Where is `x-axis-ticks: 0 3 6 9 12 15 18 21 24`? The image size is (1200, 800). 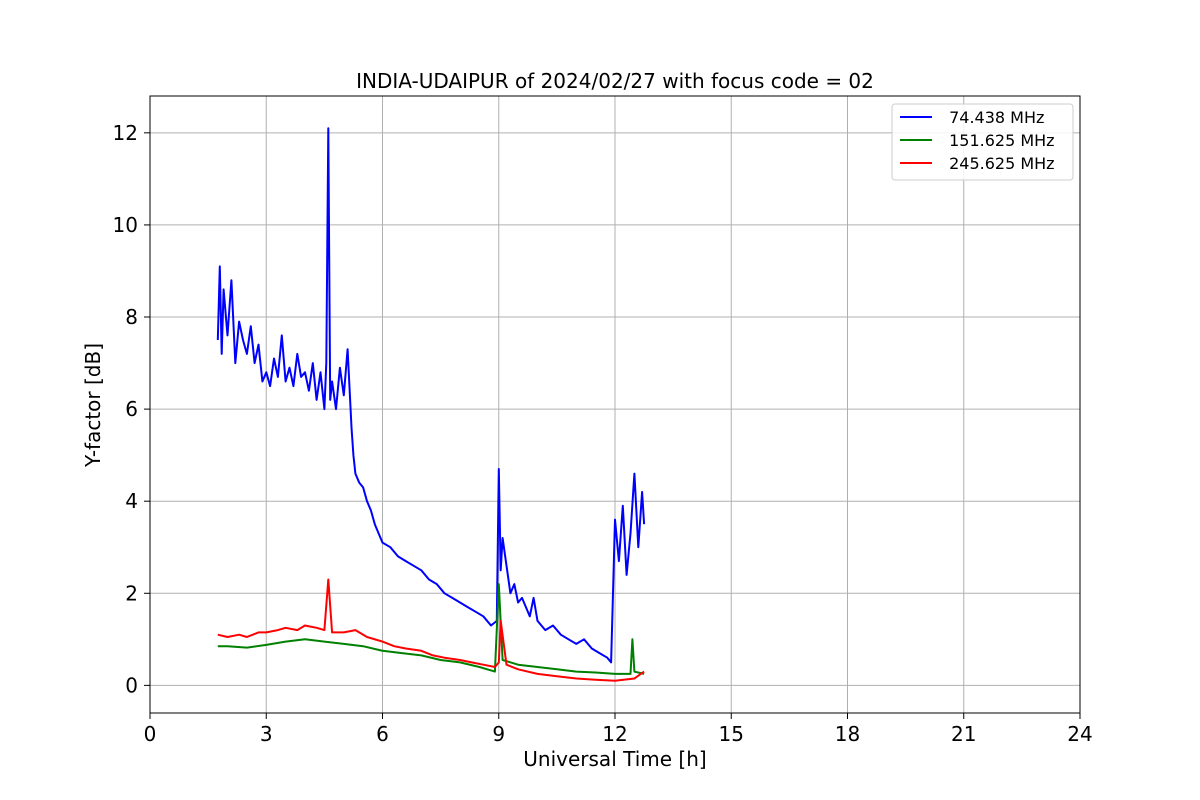 x-axis-ticks: 0 3 6 9 12 15 18 21 24 is located at coordinates (618, 729).